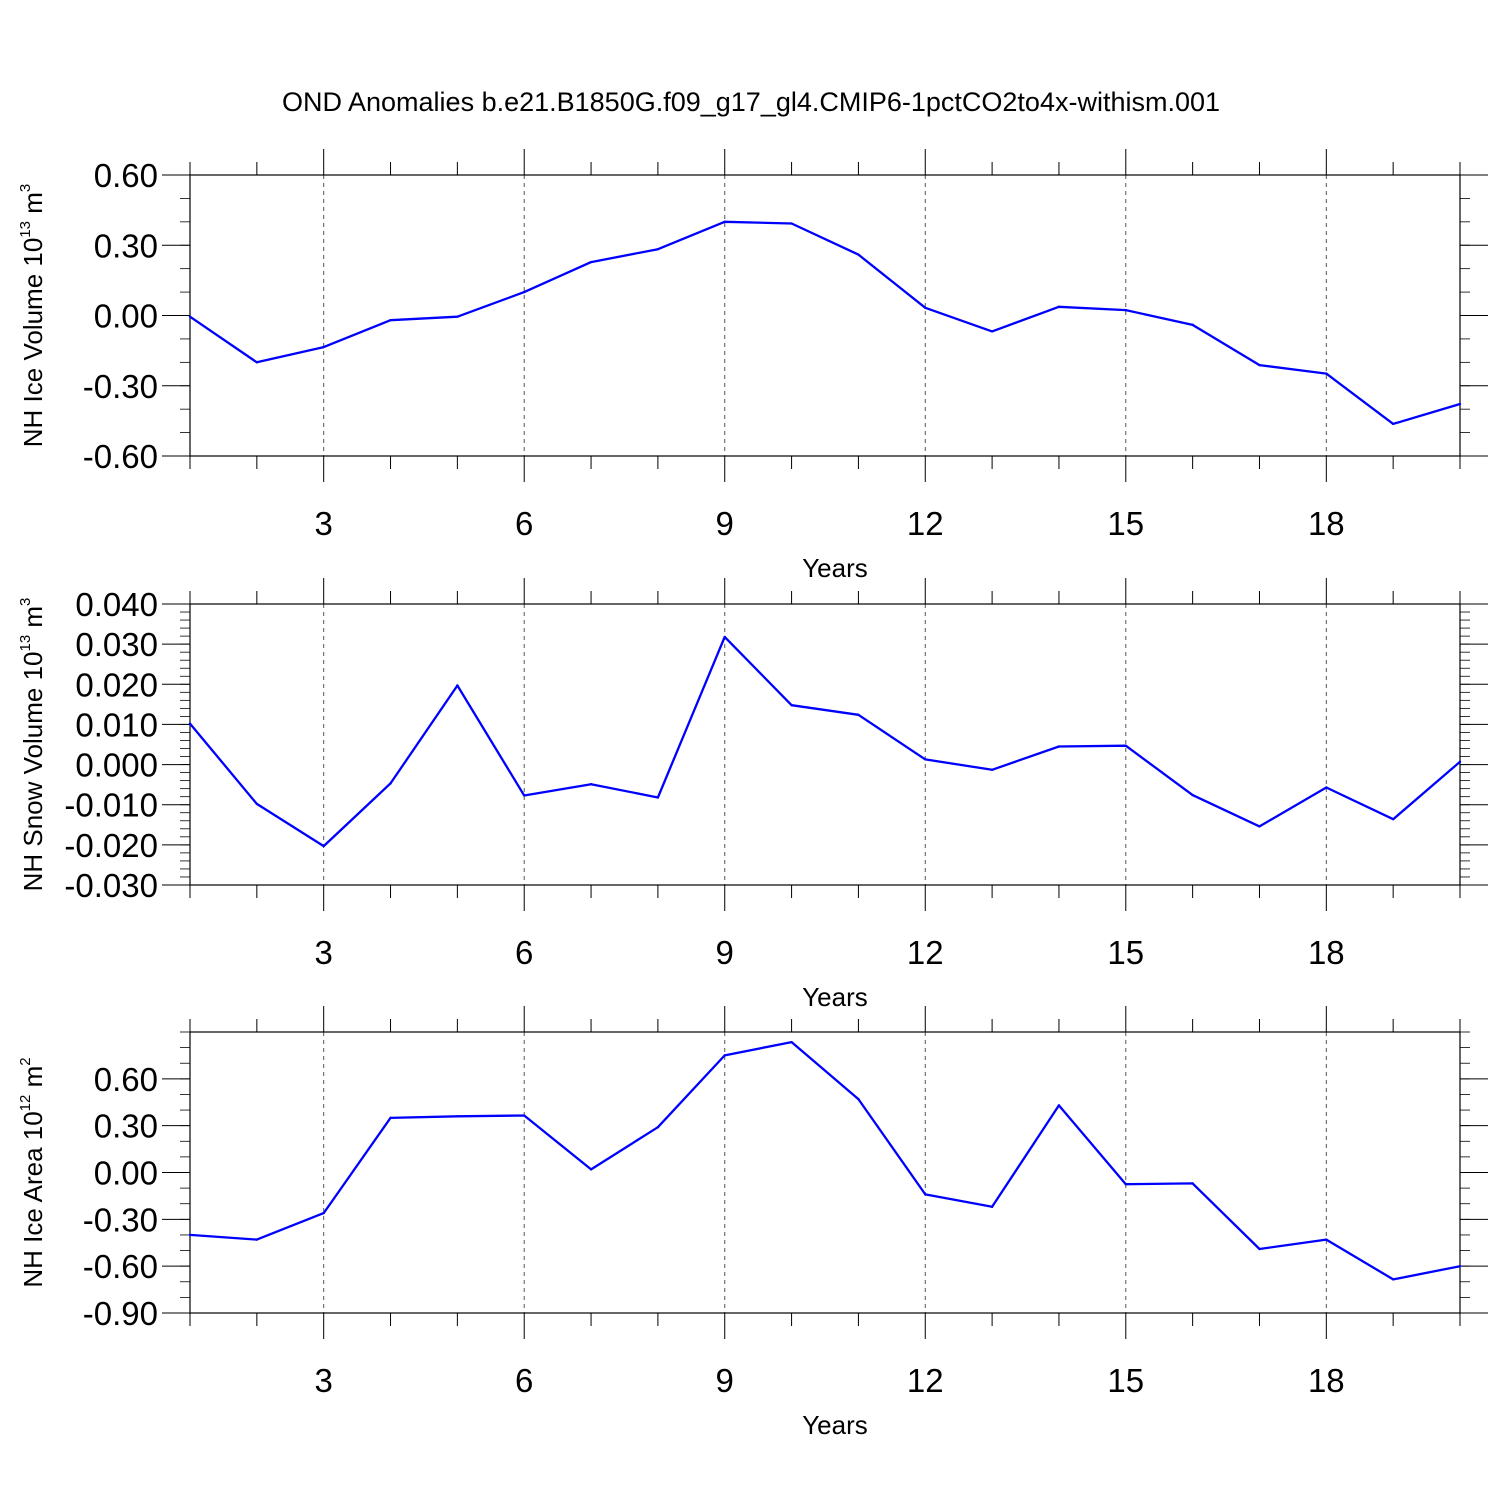 The height and width of the screenshot is (1500, 1500). Describe the element at coordinates (116, 765) in the screenshot. I see `y-tick-label: 0.000` at that location.